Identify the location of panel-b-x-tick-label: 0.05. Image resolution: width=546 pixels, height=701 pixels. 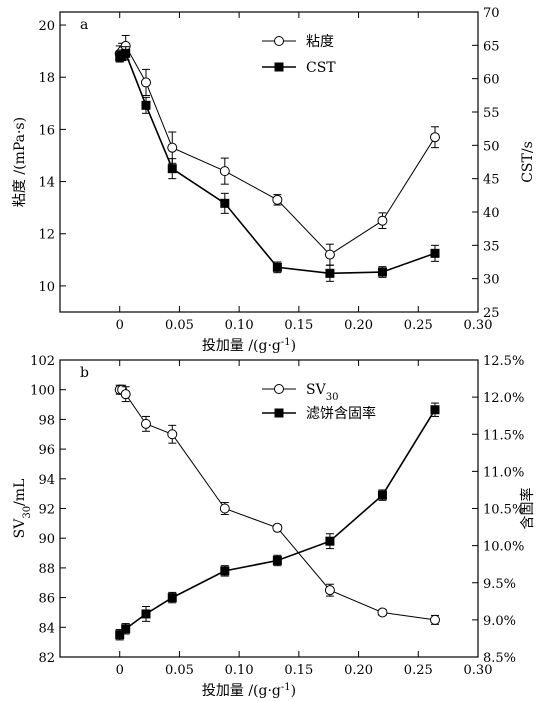
(179, 670).